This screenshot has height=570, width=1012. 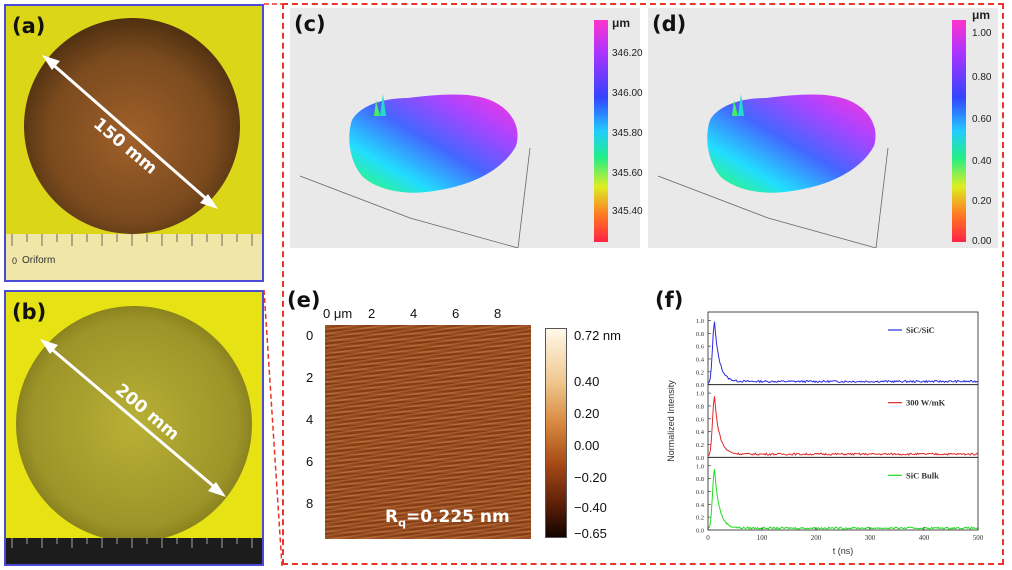 I want to click on roughness-label: Rq=0.225 nm, so click(x=447, y=518).